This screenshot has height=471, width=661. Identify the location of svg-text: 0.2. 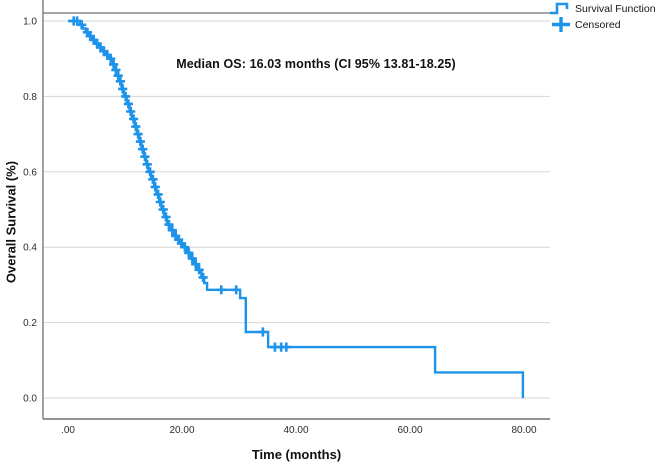
(30, 323).